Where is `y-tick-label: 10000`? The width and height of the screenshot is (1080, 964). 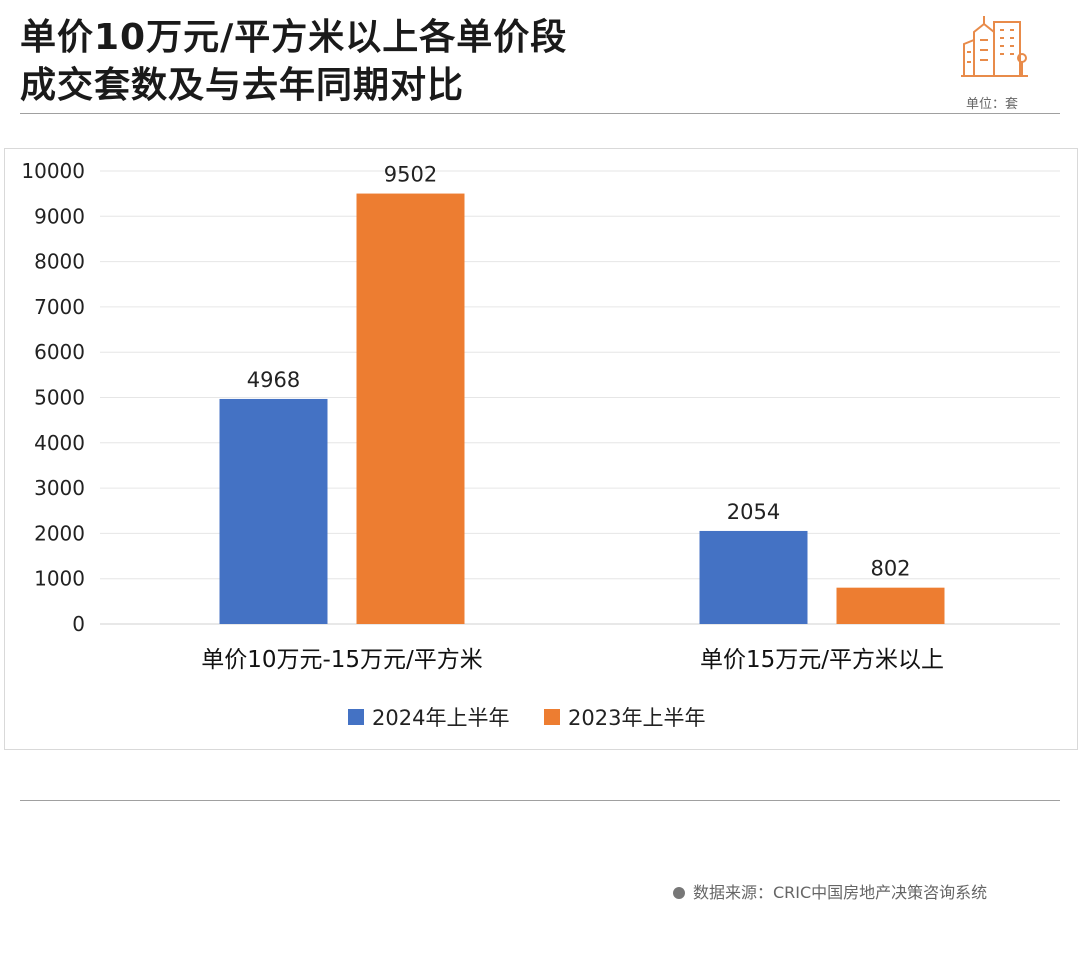 y-tick-label: 10000 is located at coordinates (53, 171).